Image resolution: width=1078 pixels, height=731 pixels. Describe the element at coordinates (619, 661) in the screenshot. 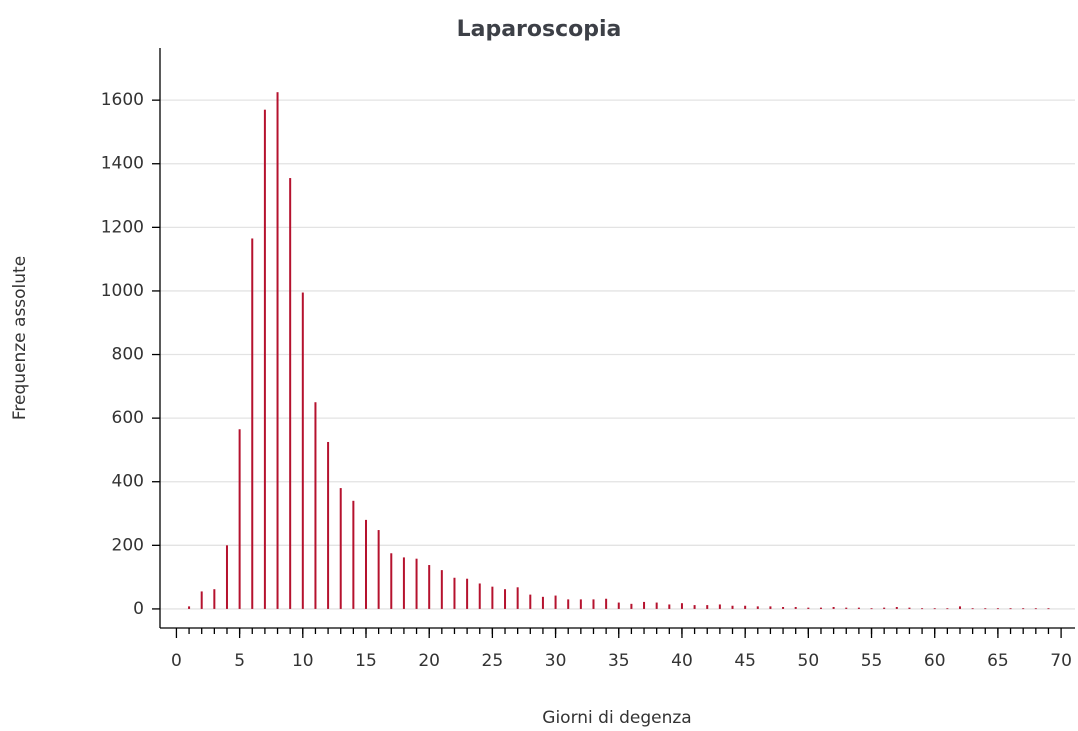

I see `x-tick-label: 35` at that location.